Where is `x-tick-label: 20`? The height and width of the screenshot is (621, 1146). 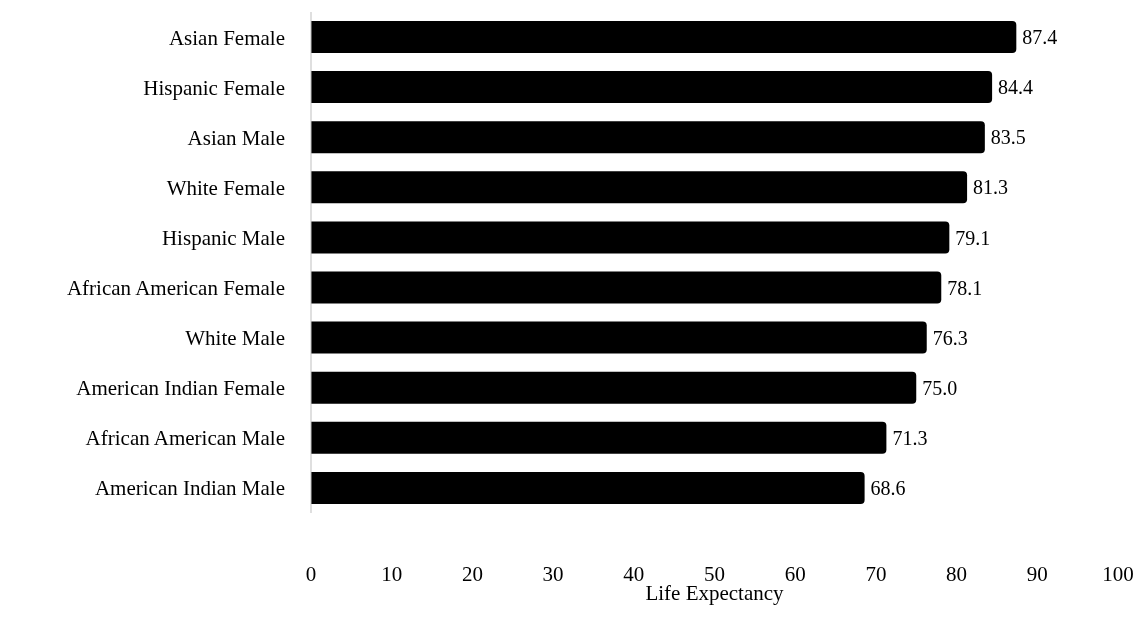
x-tick-label: 20 is located at coordinates (472, 573).